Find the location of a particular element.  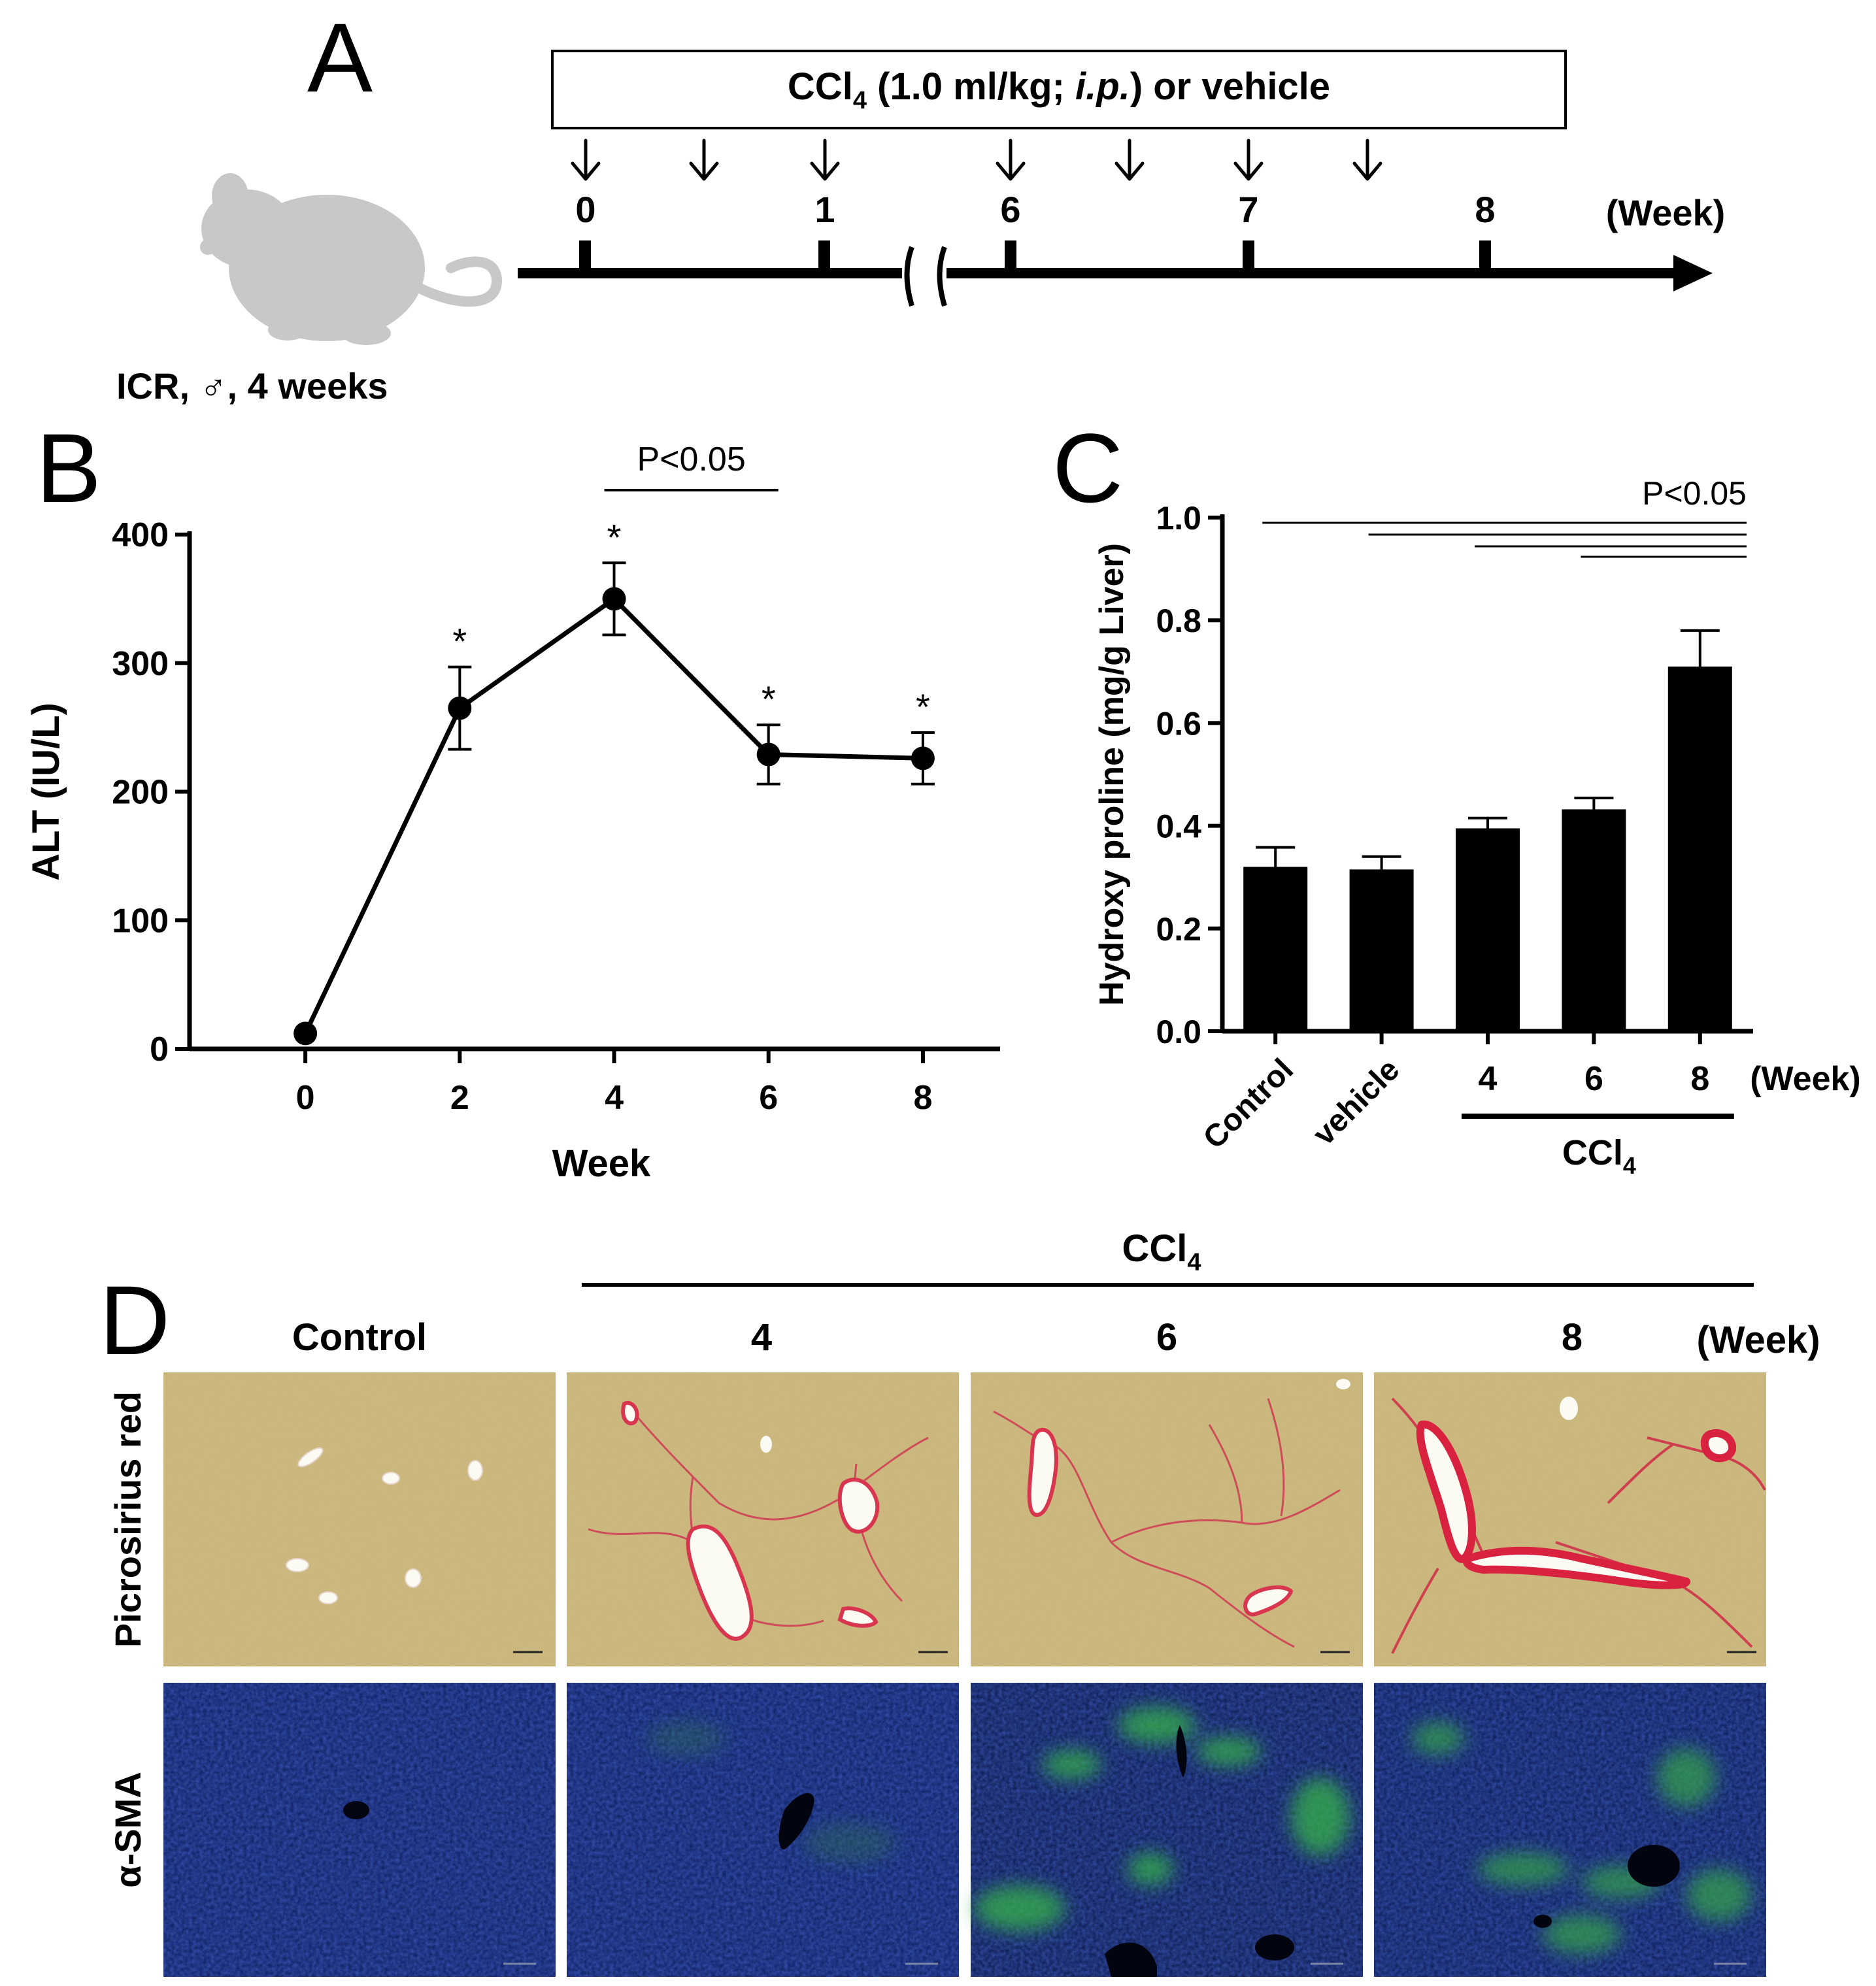

treatment-label: CCl4 (1.0 ml/kg; i.p.) or vehicle is located at coordinates (1059, 89).